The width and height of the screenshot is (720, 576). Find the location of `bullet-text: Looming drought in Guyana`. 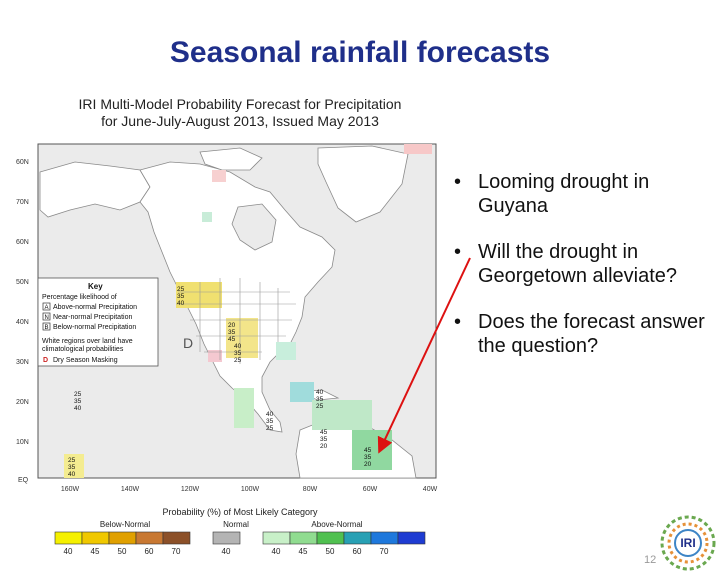

bullet-text: Looming drought in Guyana is located at coordinates (564, 194).